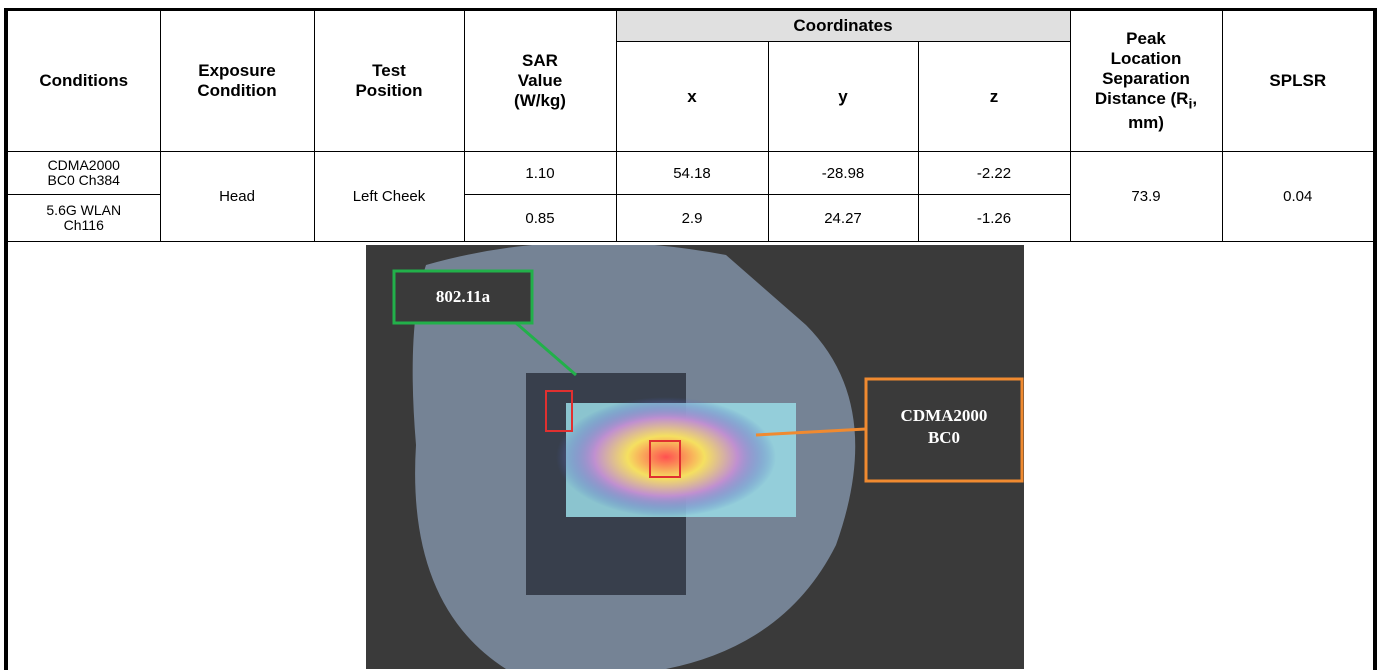 Image resolution: width=1377 pixels, height=670 pixels. What do you see at coordinates (1142, 68) in the screenshot?
I see `text: Peak Location Separation Distance (R` at bounding box center [1142, 68].